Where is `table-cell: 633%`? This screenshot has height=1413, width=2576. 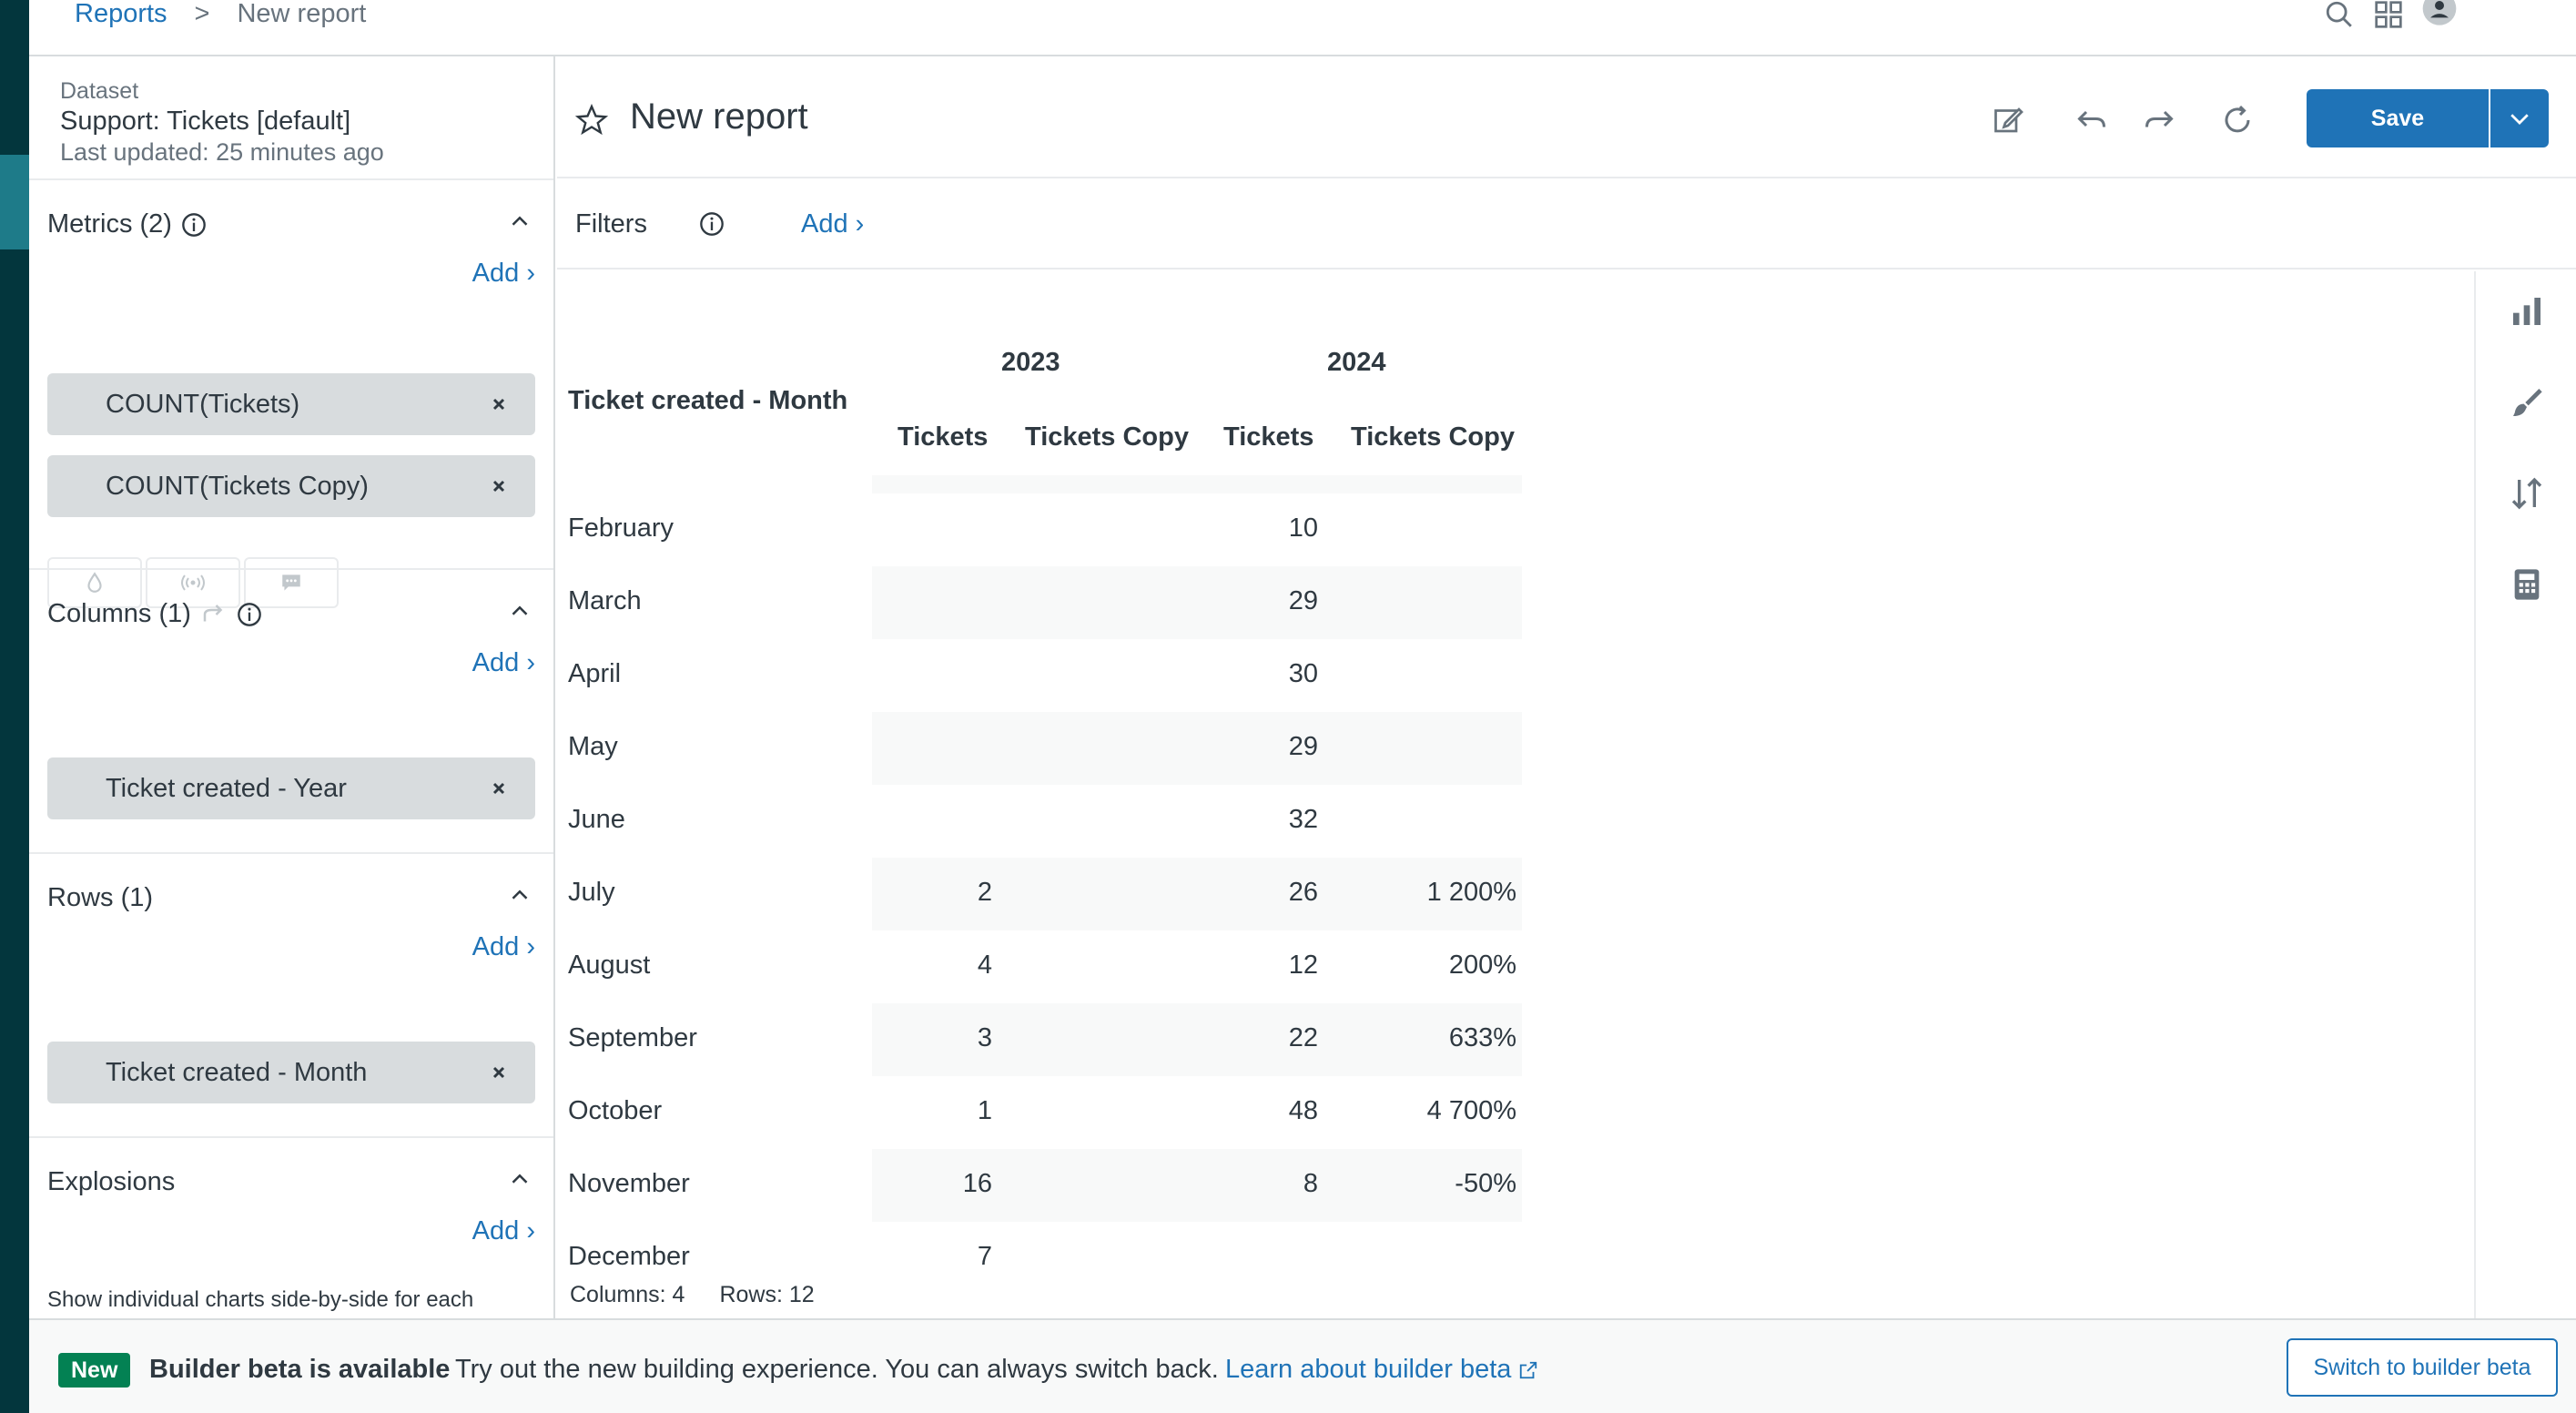
table-cell: 633% is located at coordinates (1482, 1038).